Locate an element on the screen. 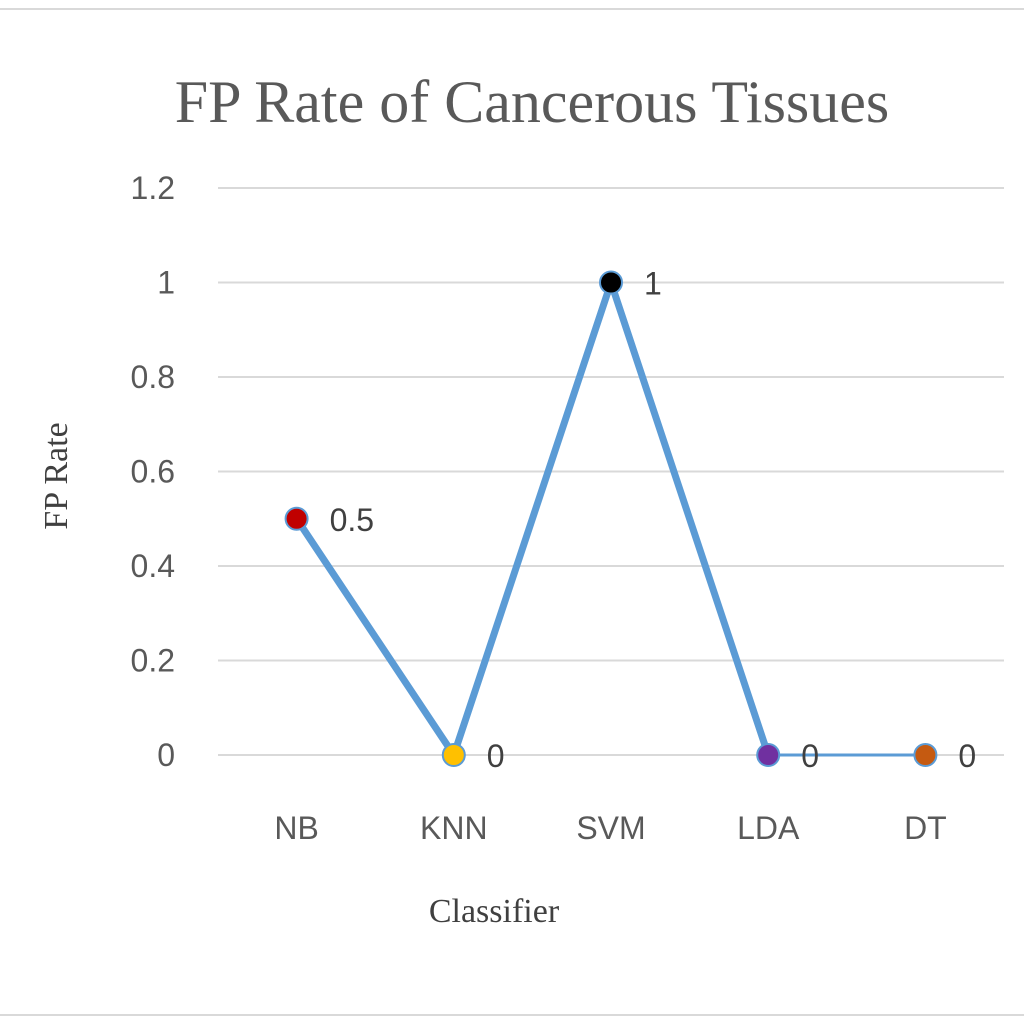 The height and width of the screenshot is (1024, 1024). x-axis-ticks: NB KNN SVM LDA DT is located at coordinates (610, 828).